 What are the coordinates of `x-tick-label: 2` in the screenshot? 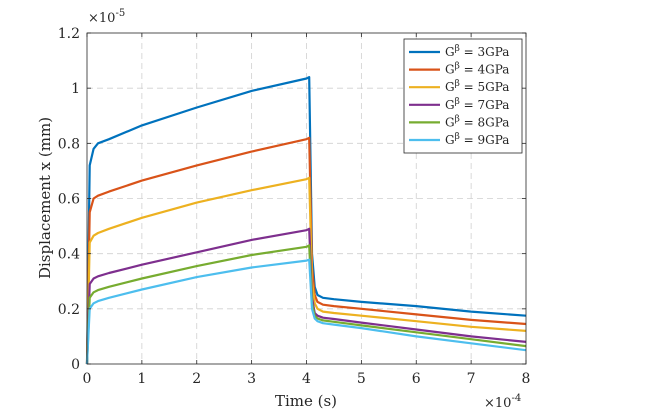 It's located at (196, 379).